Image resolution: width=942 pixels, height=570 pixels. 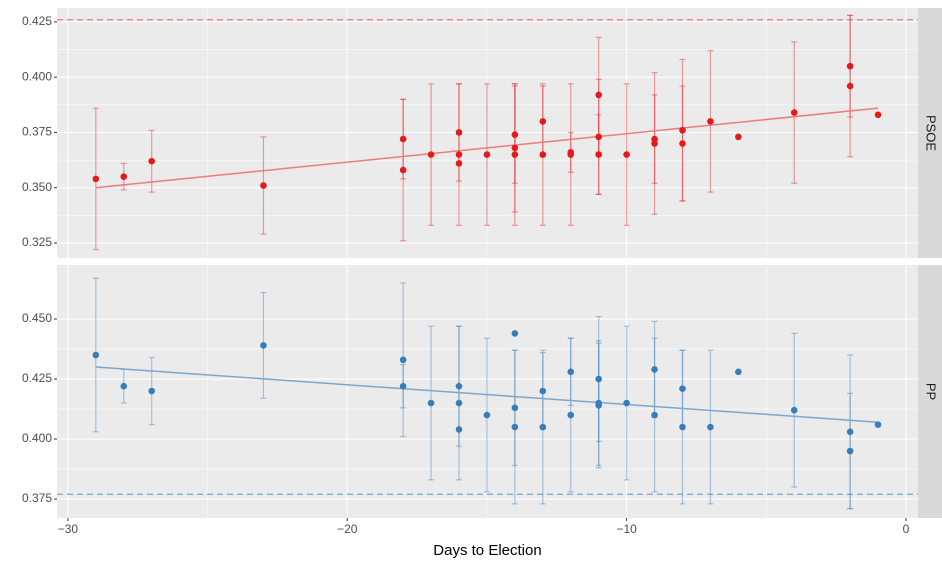 I want to click on x-tick-label: 0, so click(x=906, y=529).